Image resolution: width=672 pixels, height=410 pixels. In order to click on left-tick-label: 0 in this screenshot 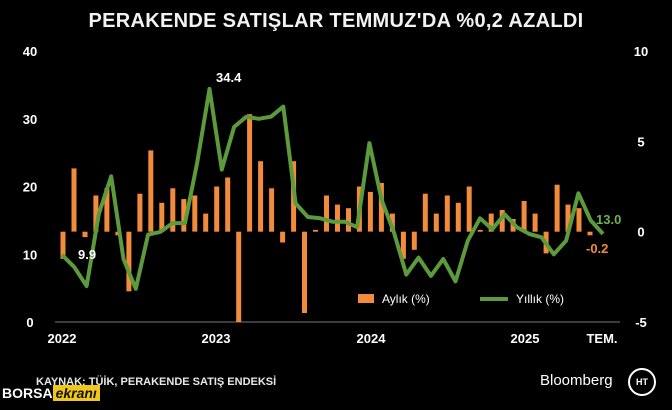, I will do `click(29, 322)`.